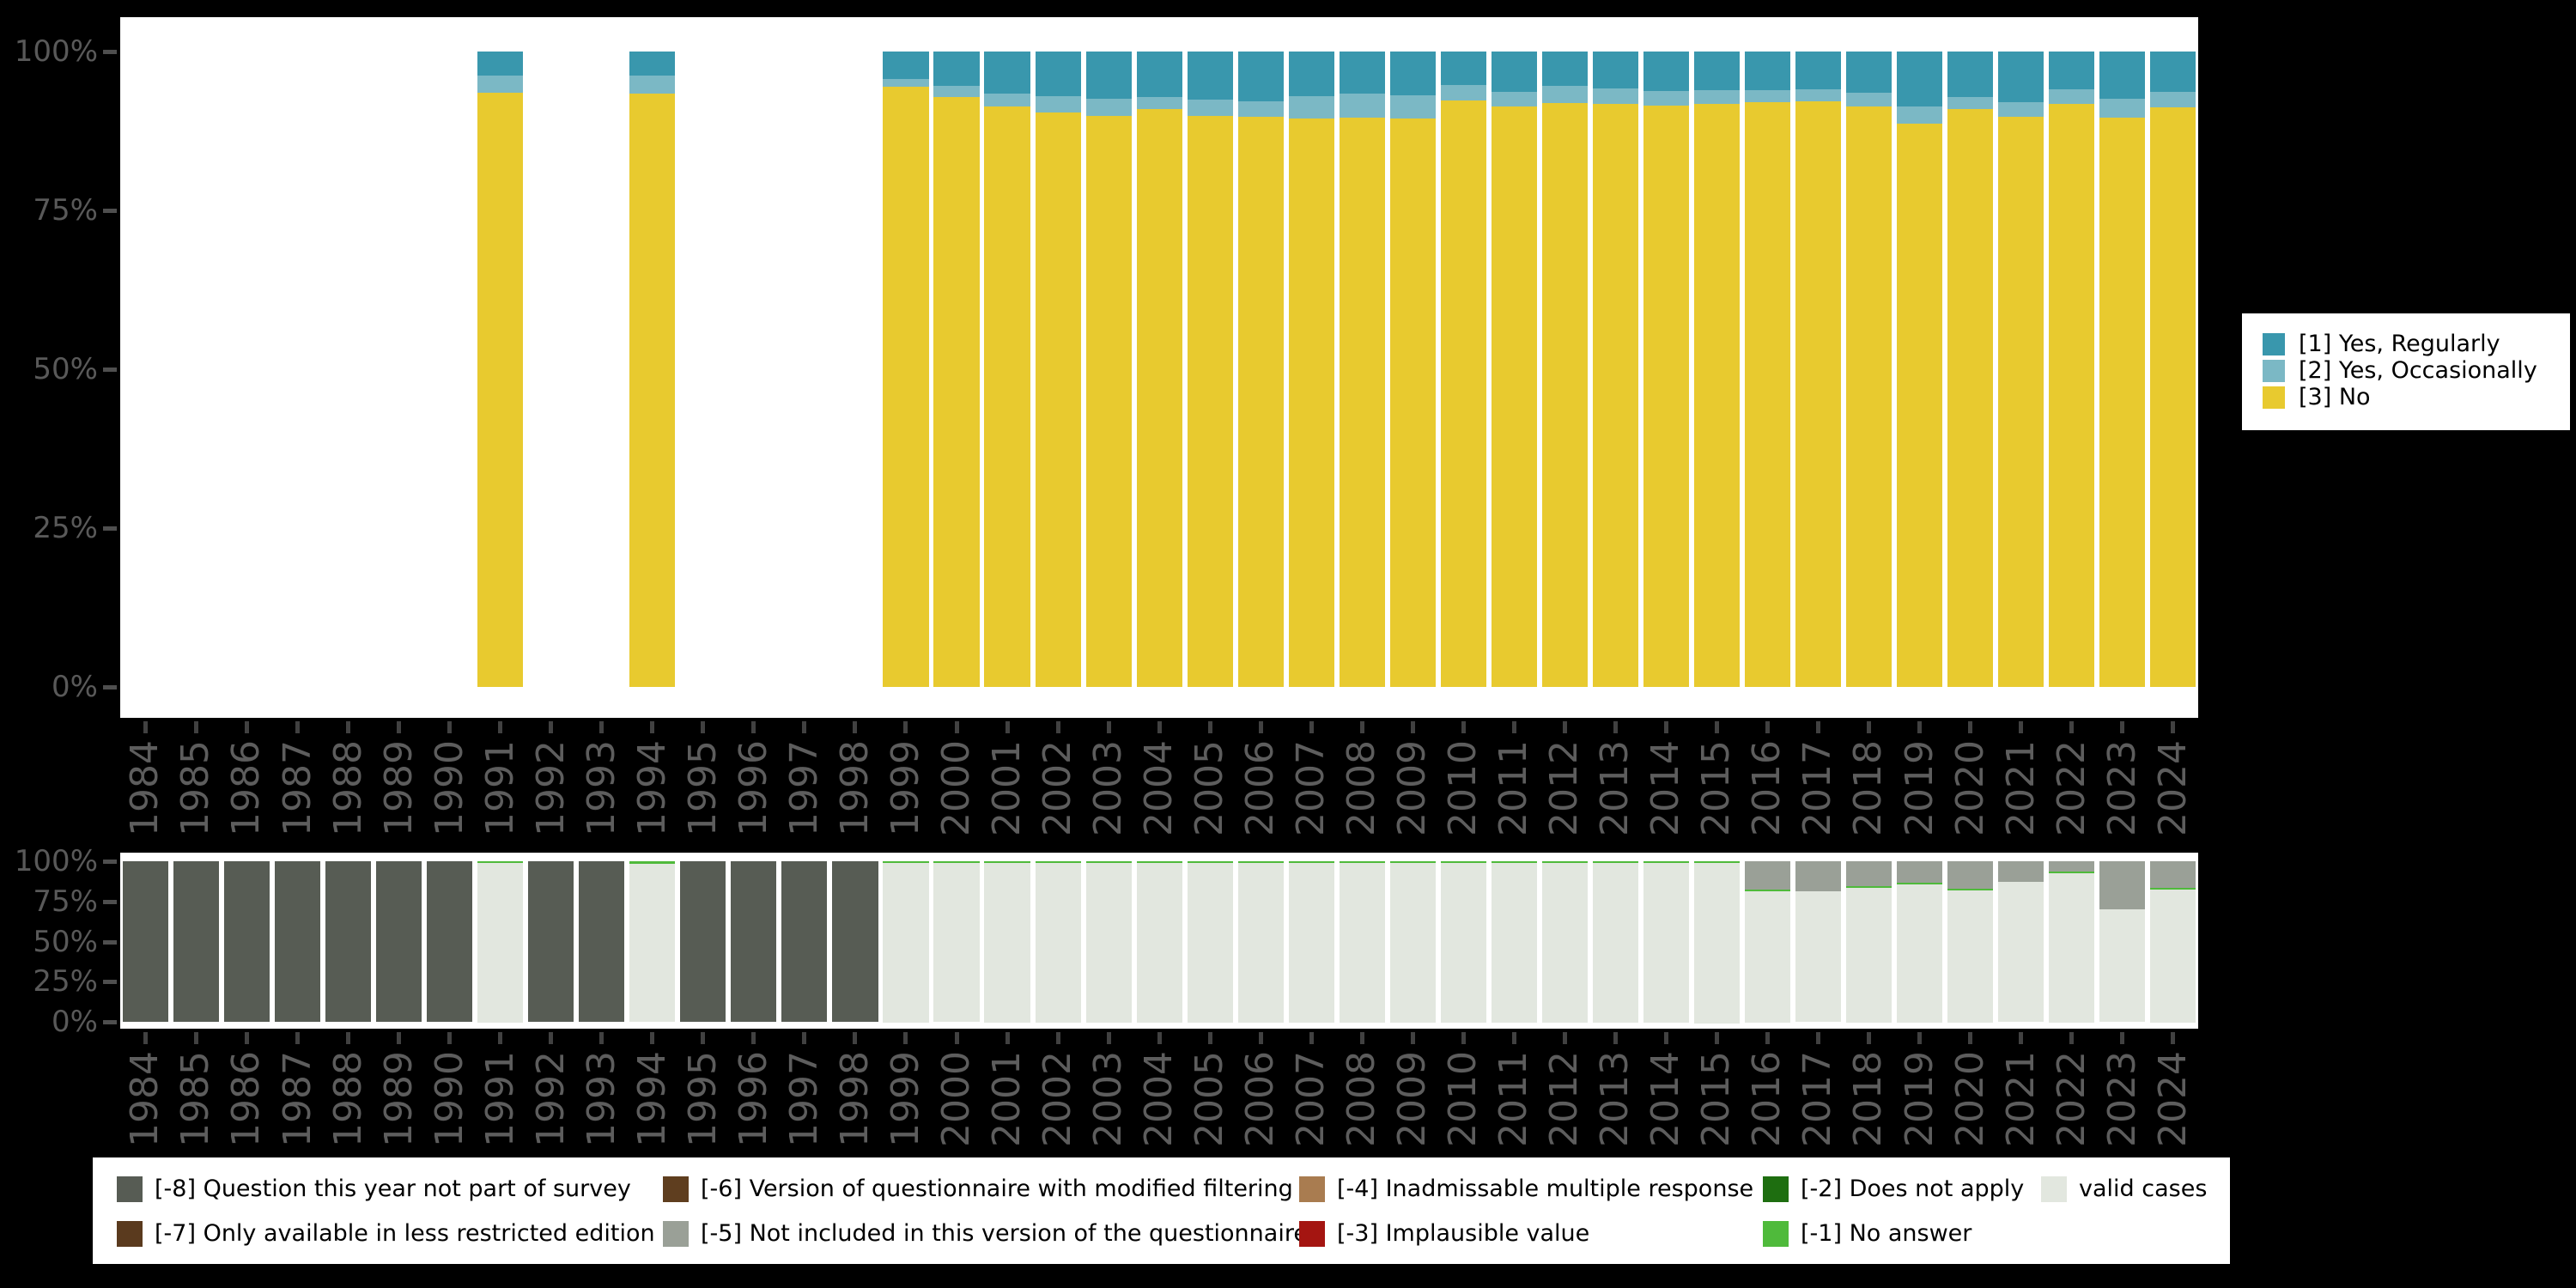 Image resolution: width=2576 pixels, height=1288 pixels. What do you see at coordinates (602, 941) in the screenshot?
I see `stacked-bar-1993` at bounding box center [602, 941].